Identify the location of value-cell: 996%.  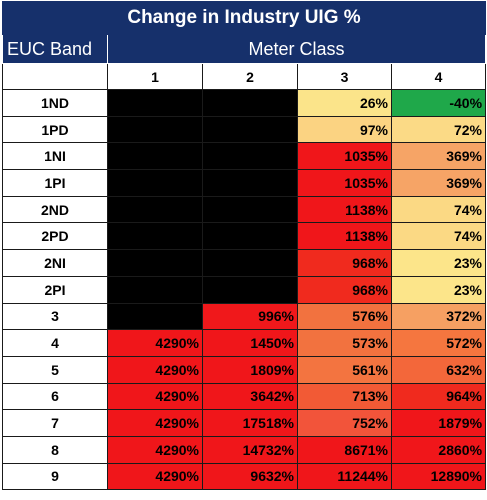
(250, 316).